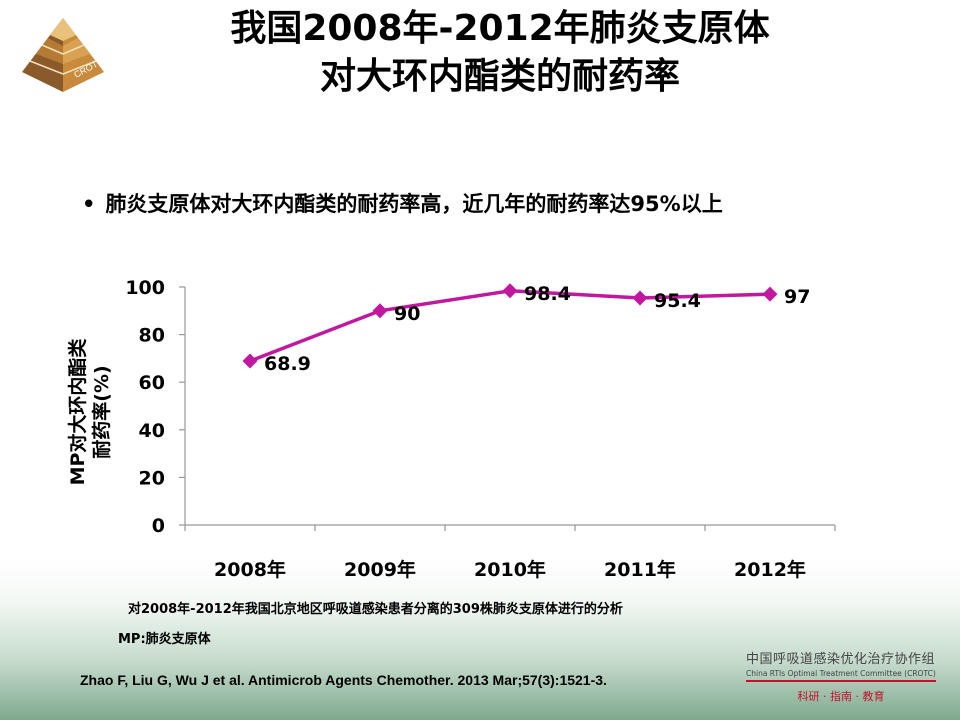 The height and width of the screenshot is (720, 960). Describe the element at coordinates (547, 294) in the screenshot. I see `data-label: 98.4` at that location.